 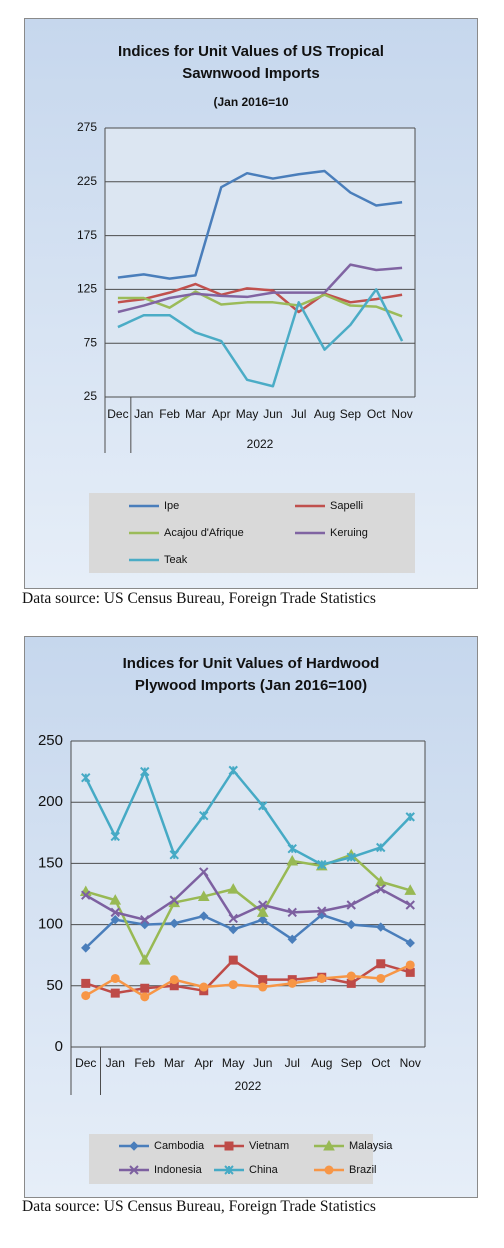 I want to click on legend-label: Indonesia, so click(x=178, y=1170).